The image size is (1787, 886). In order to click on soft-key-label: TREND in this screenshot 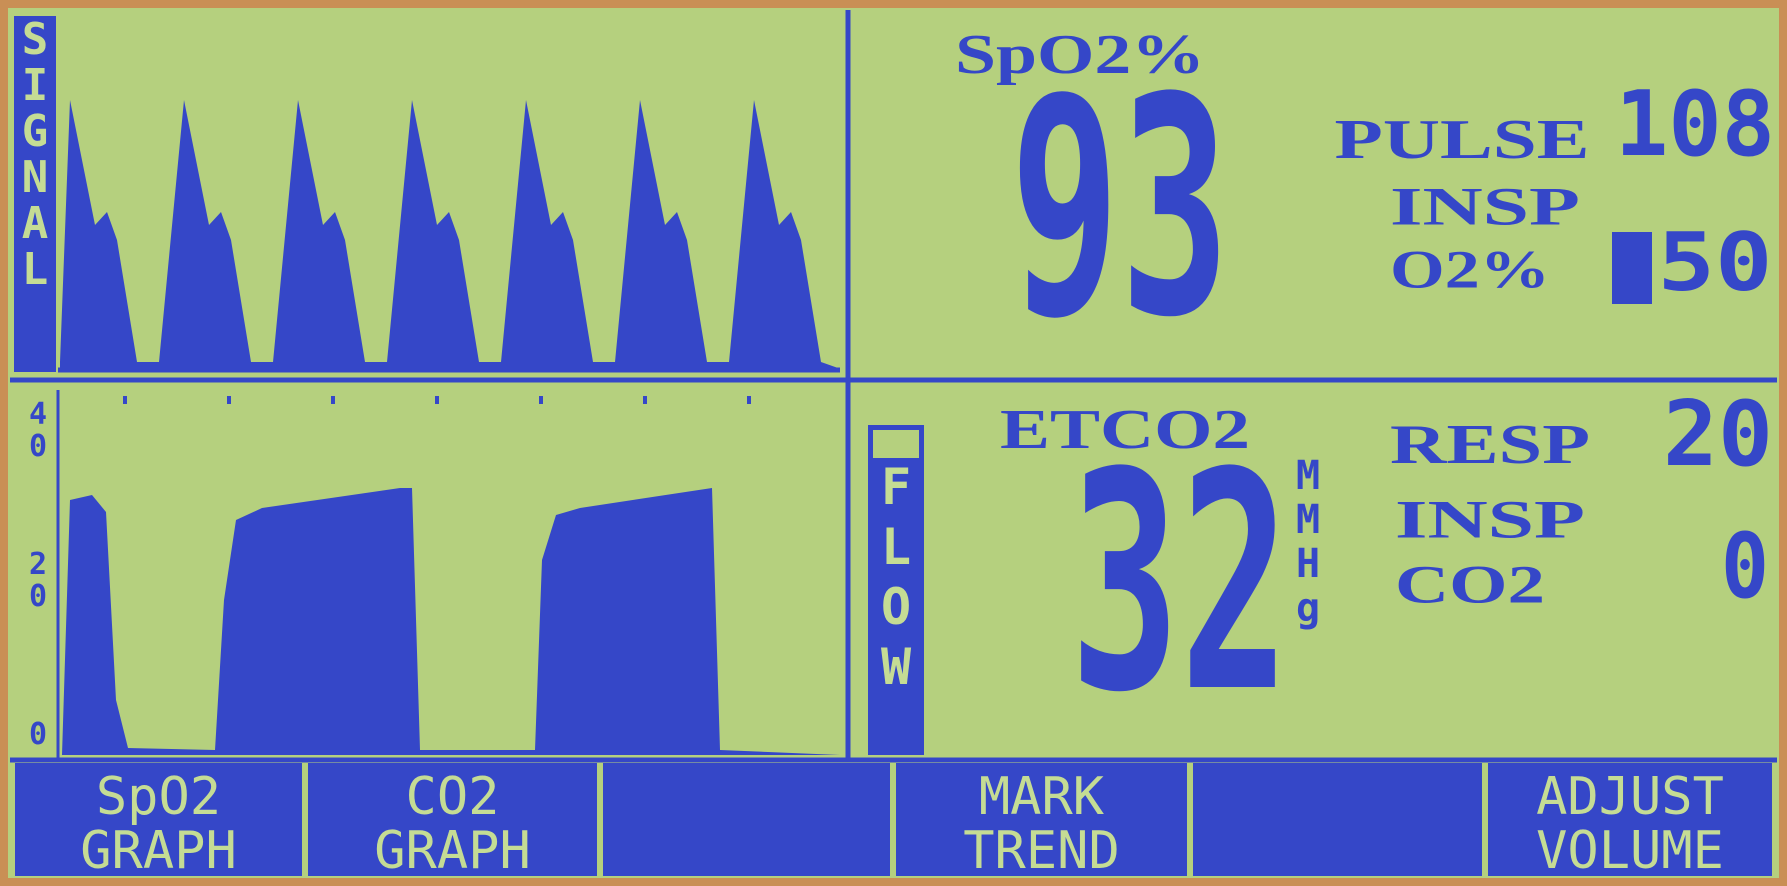, I will do `click(1041, 851)`.